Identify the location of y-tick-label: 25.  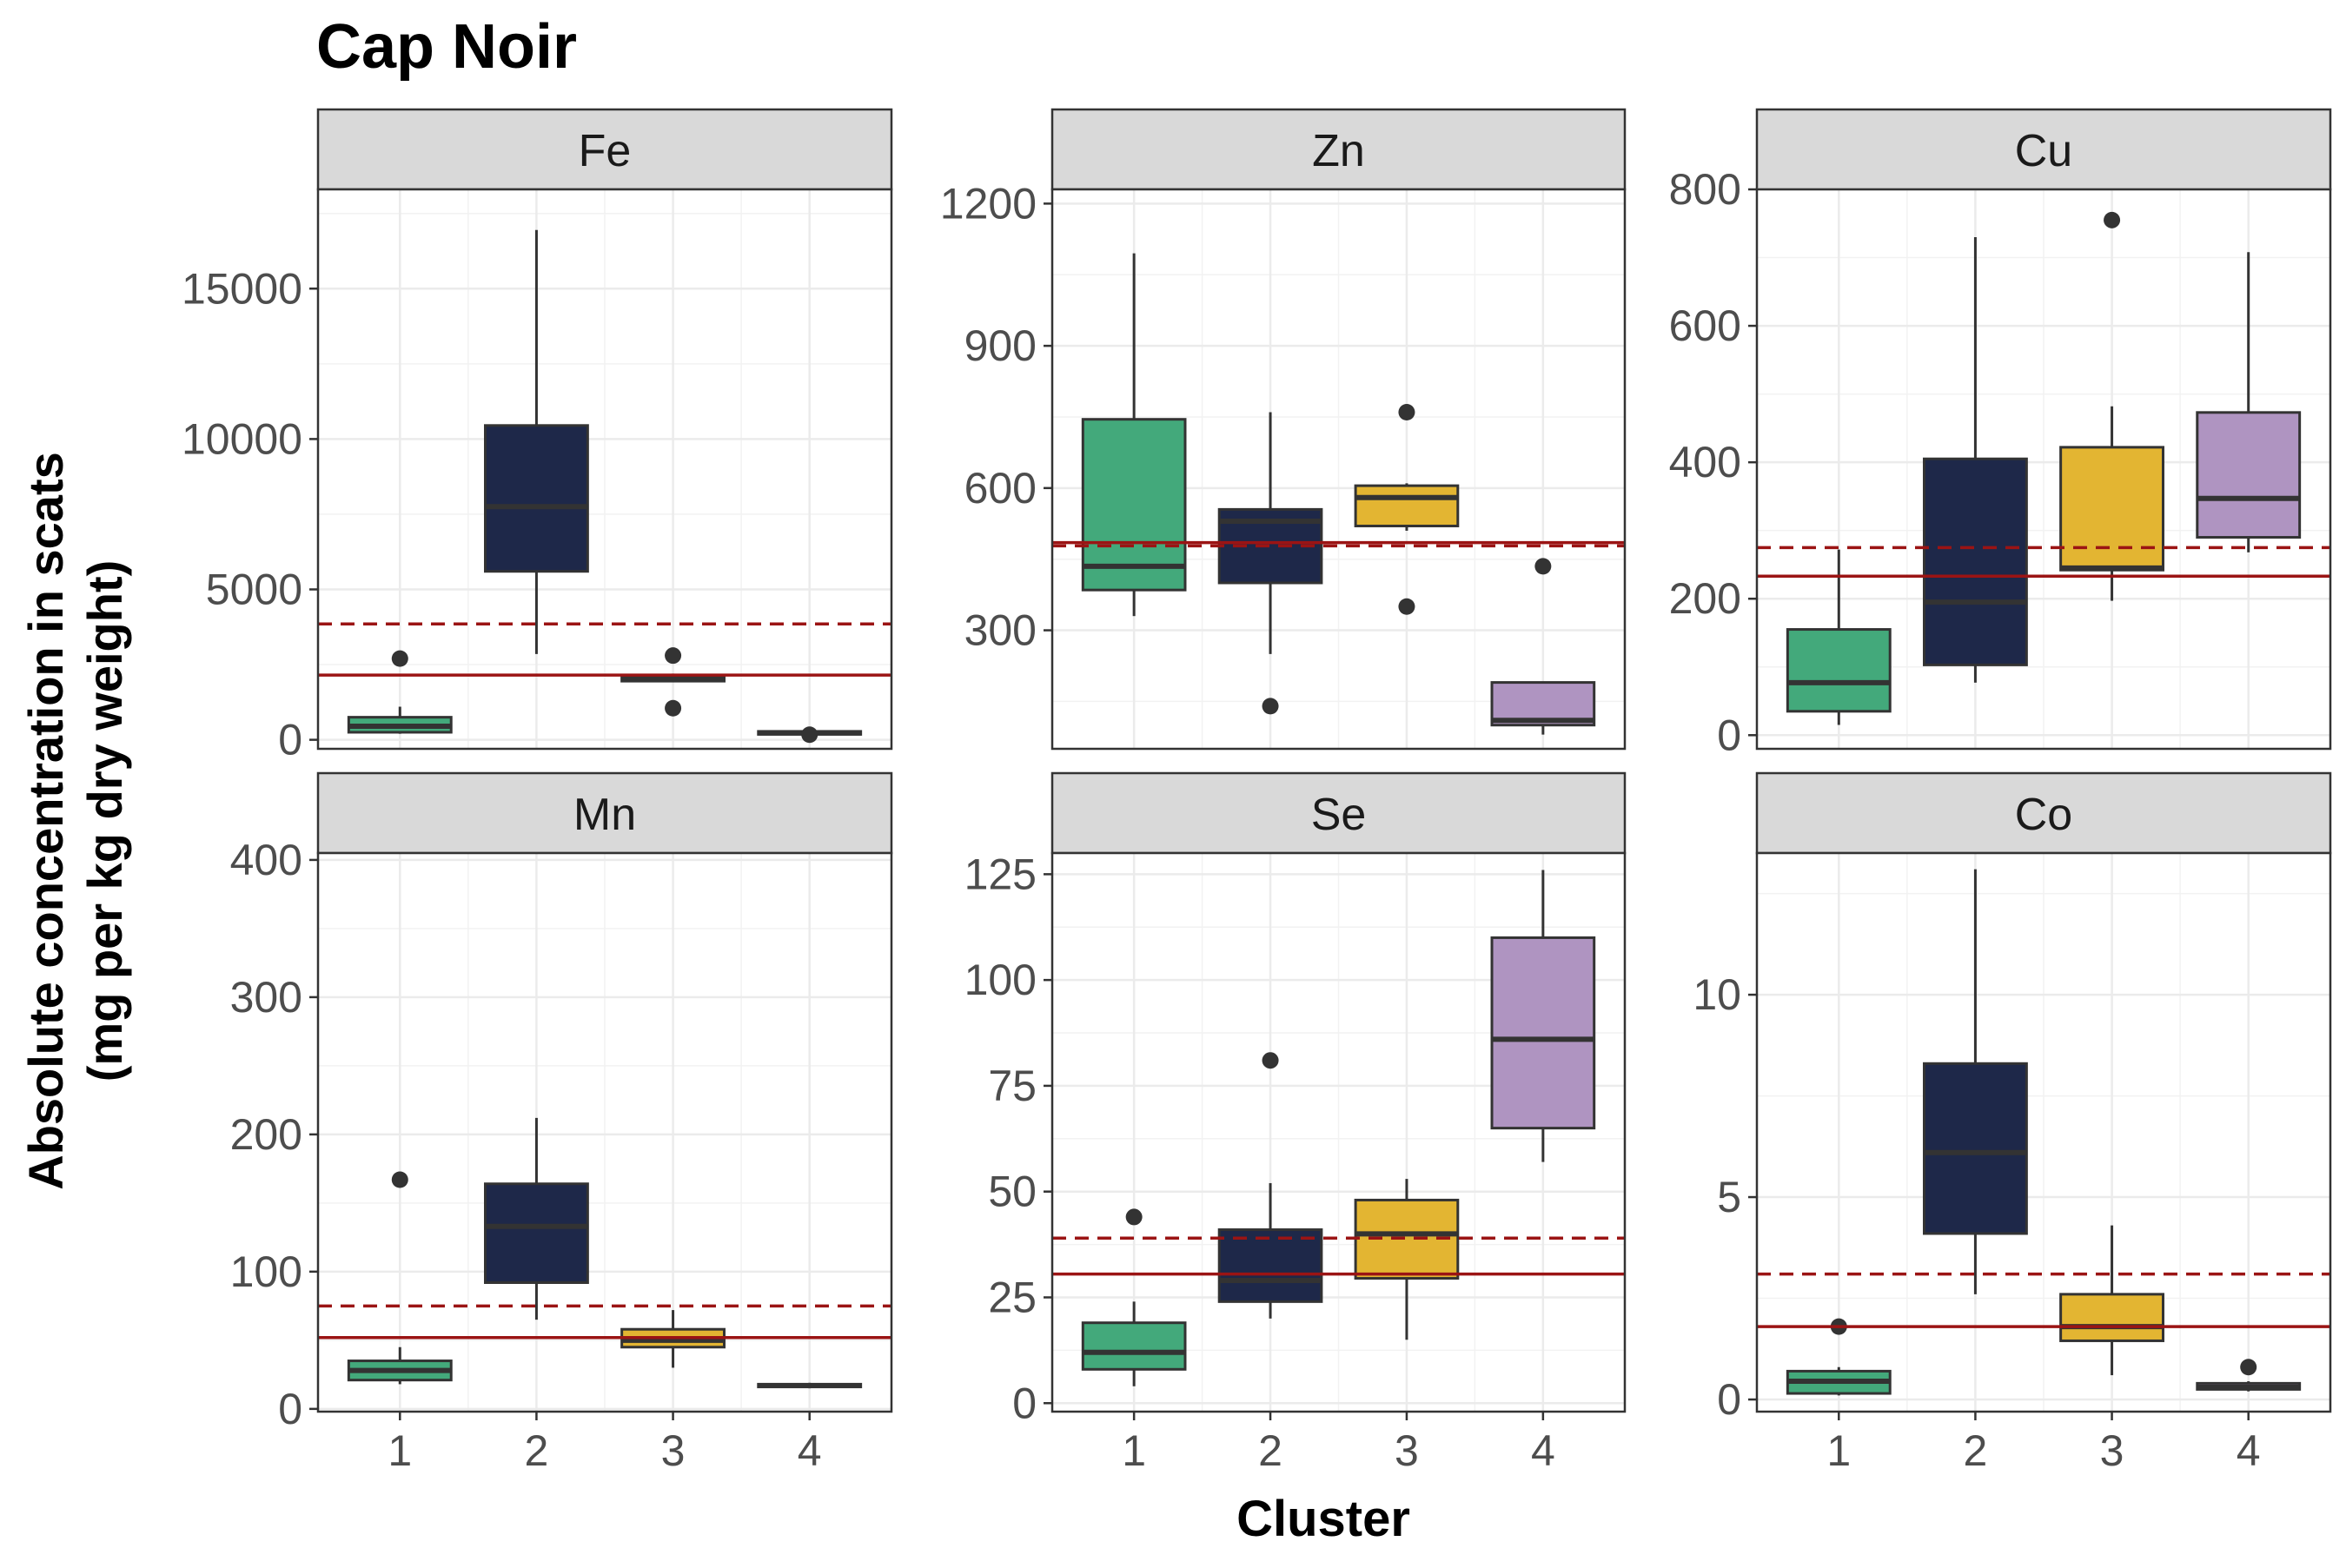
(1013, 1297).